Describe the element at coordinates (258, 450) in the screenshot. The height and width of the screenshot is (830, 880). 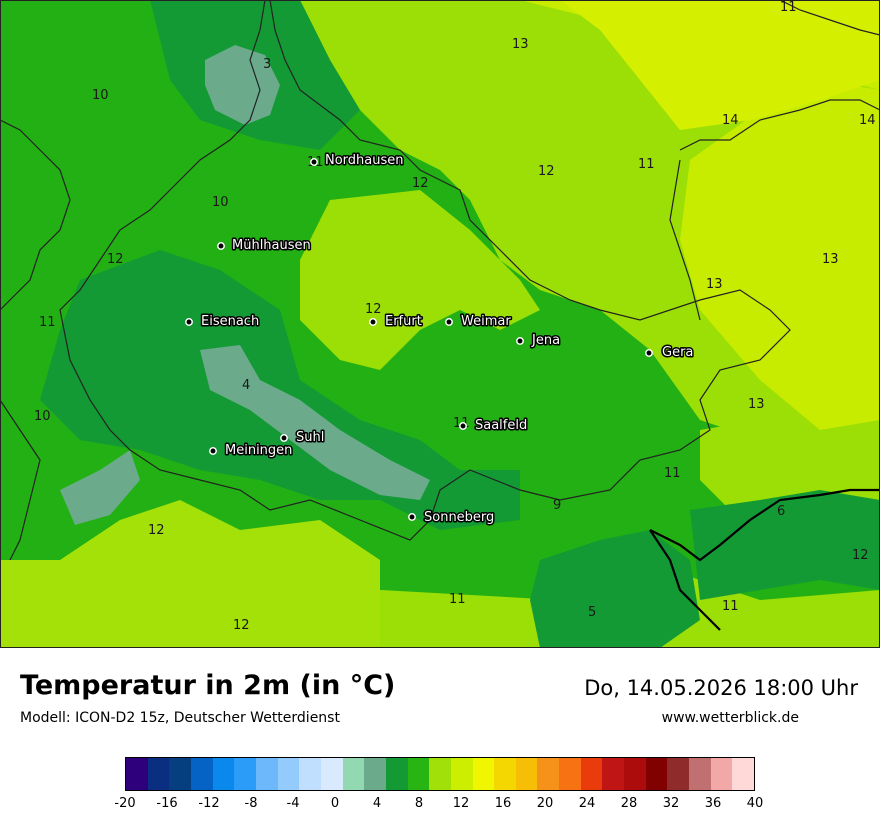
I see `city-label: Meiningen` at that location.